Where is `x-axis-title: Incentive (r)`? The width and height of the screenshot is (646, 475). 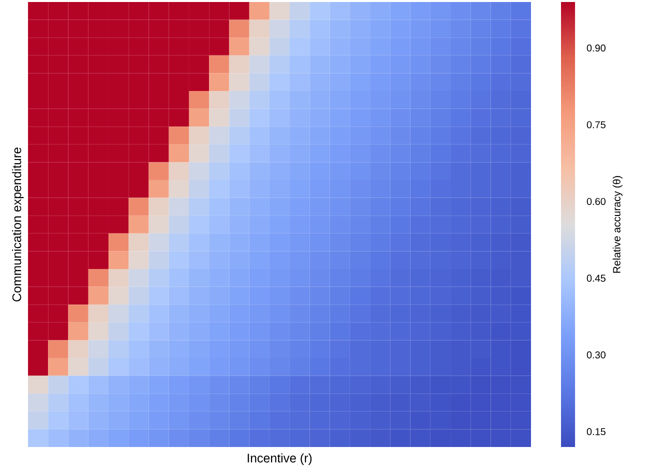
x-axis-title: Incentive (r) is located at coordinates (280, 459).